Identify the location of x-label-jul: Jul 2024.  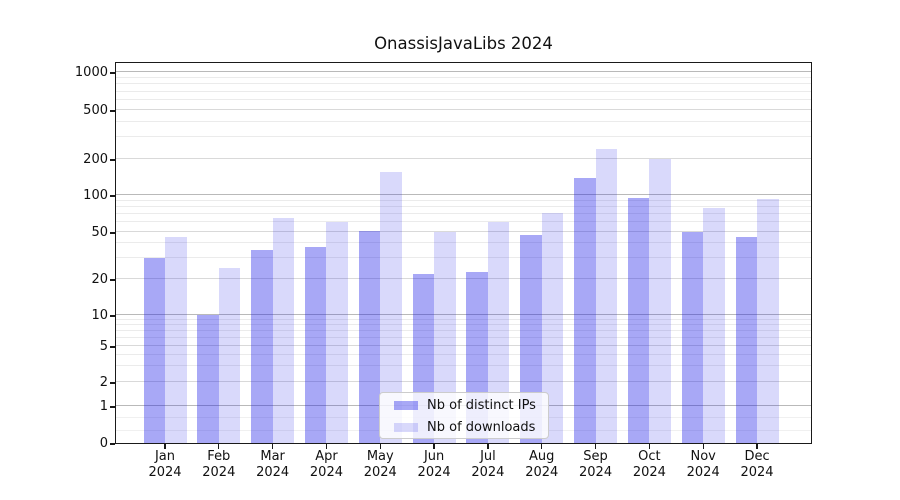
(488, 464).